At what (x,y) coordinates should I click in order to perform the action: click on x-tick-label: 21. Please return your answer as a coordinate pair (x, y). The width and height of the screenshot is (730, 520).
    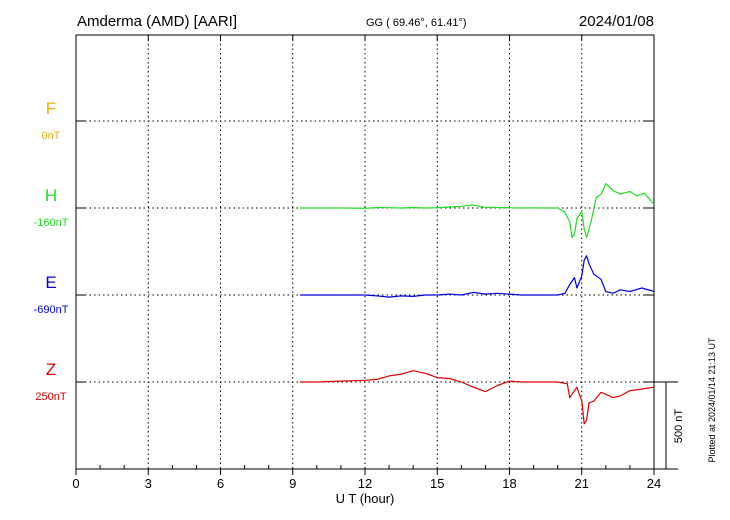
    Looking at the image, I should click on (582, 483).